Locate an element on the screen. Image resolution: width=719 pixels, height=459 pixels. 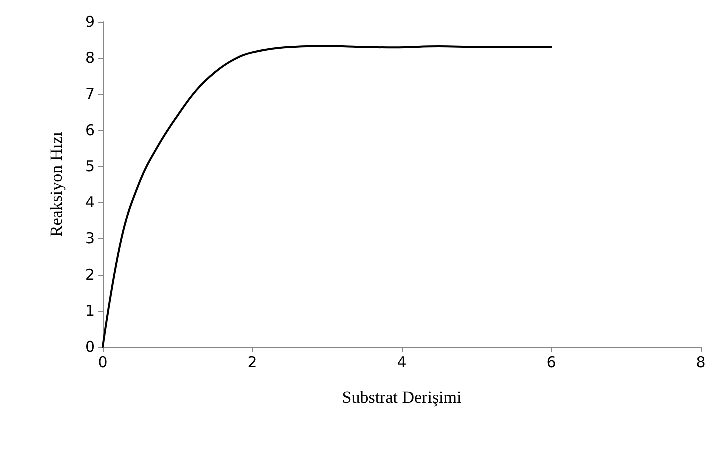
y-tick-label: 3 is located at coordinates (90, 239).